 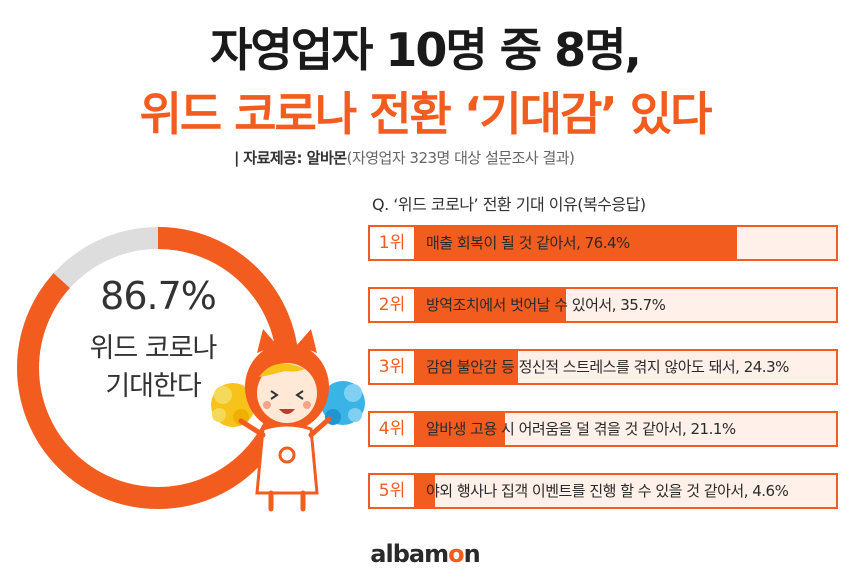 I want to click on mascot-body, so click(x=285, y=420).